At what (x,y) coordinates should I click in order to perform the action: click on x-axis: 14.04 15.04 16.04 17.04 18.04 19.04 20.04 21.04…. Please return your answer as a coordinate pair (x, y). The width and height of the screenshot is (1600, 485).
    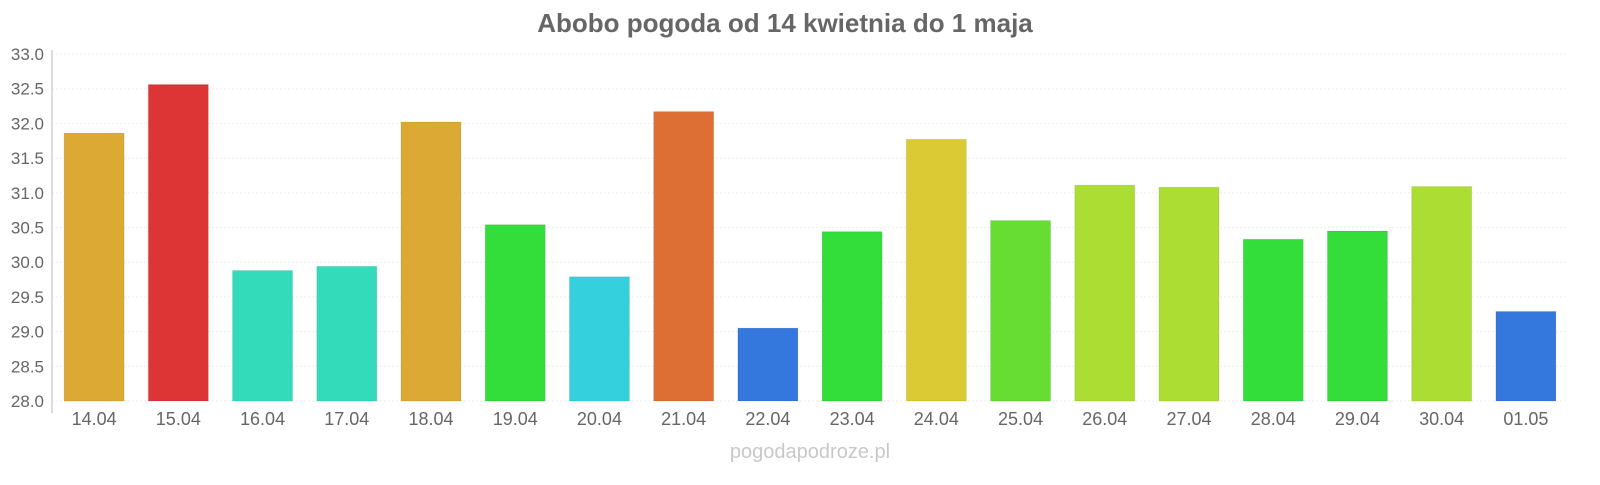
    Looking at the image, I should click on (810, 419).